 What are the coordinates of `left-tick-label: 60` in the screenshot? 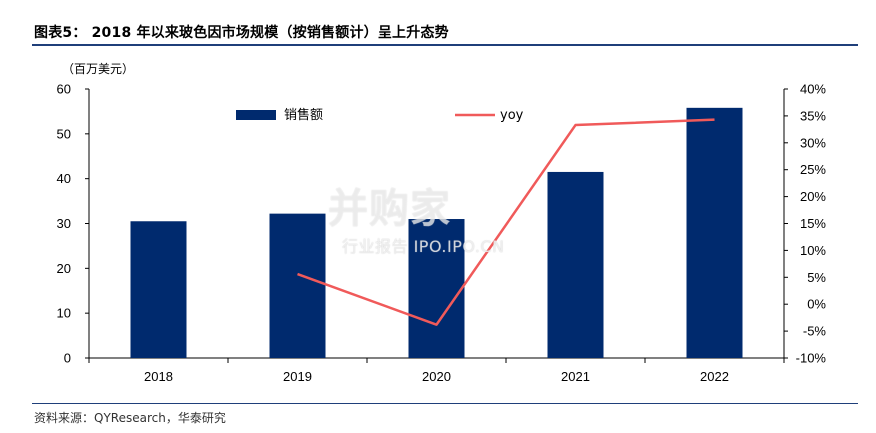 It's located at (64, 89).